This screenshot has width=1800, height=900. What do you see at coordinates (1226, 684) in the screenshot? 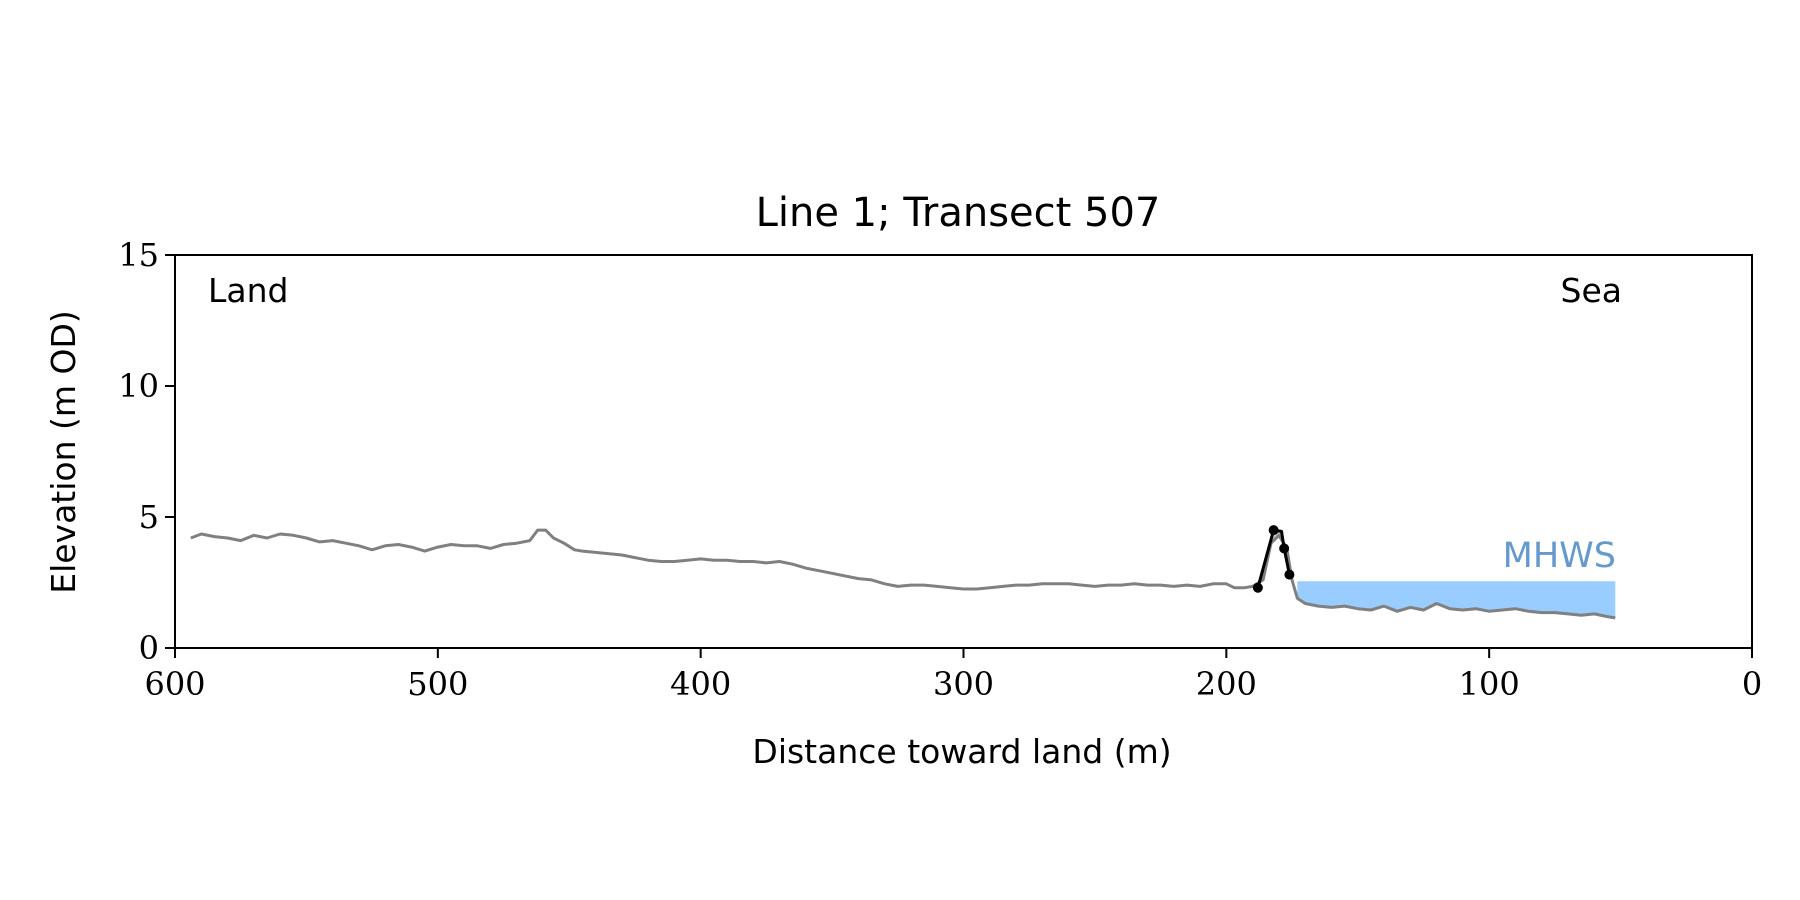
I see `x-tick-label: 200` at bounding box center [1226, 684].